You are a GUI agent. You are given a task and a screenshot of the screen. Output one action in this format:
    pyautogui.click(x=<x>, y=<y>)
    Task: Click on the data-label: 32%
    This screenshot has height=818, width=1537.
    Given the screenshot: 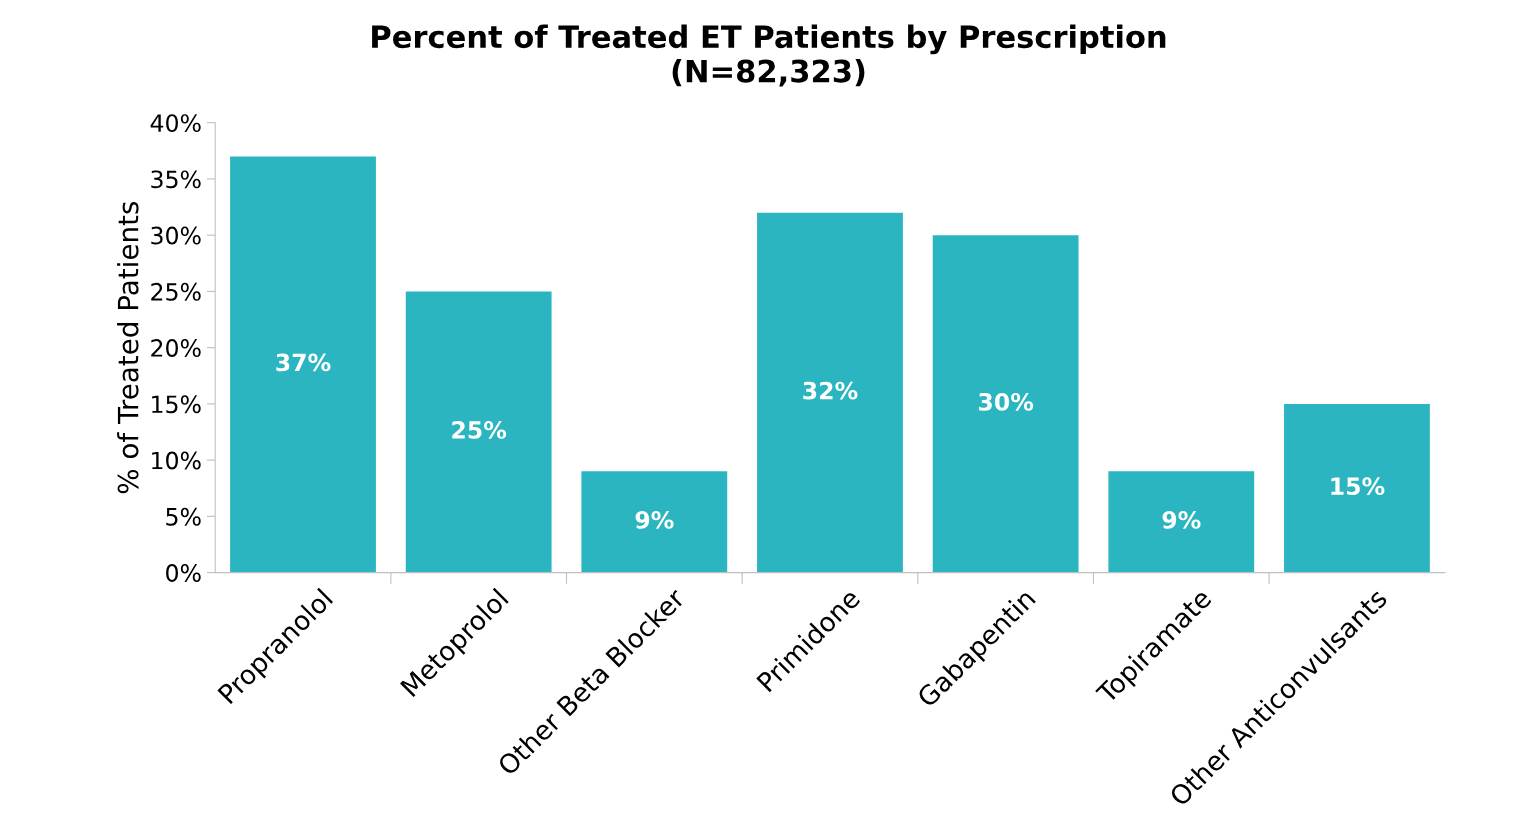 What is the action you would take?
    pyautogui.click(x=830, y=390)
    